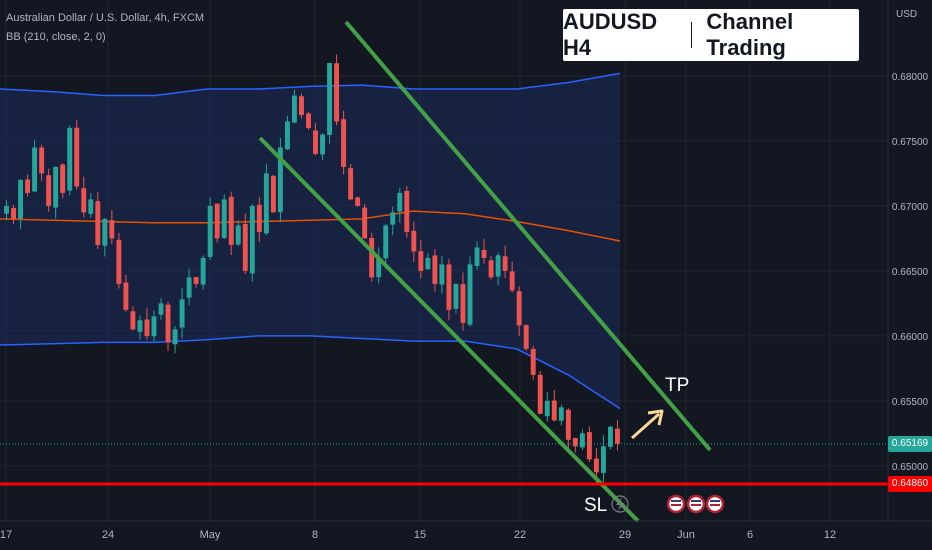  Describe the element at coordinates (418, 535) in the screenshot. I see `time-axis: 17 24 May 8 15 22 29 Jun 6 12` at that location.